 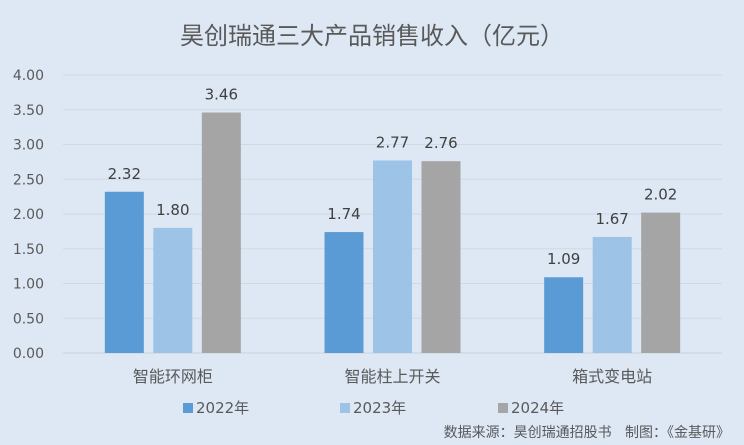 I want to click on y-axis-ticks: 0.00 0.50 1.00 1.50 2.00 2.50 3.00 3.50 4.00, so click(x=28, y=215).